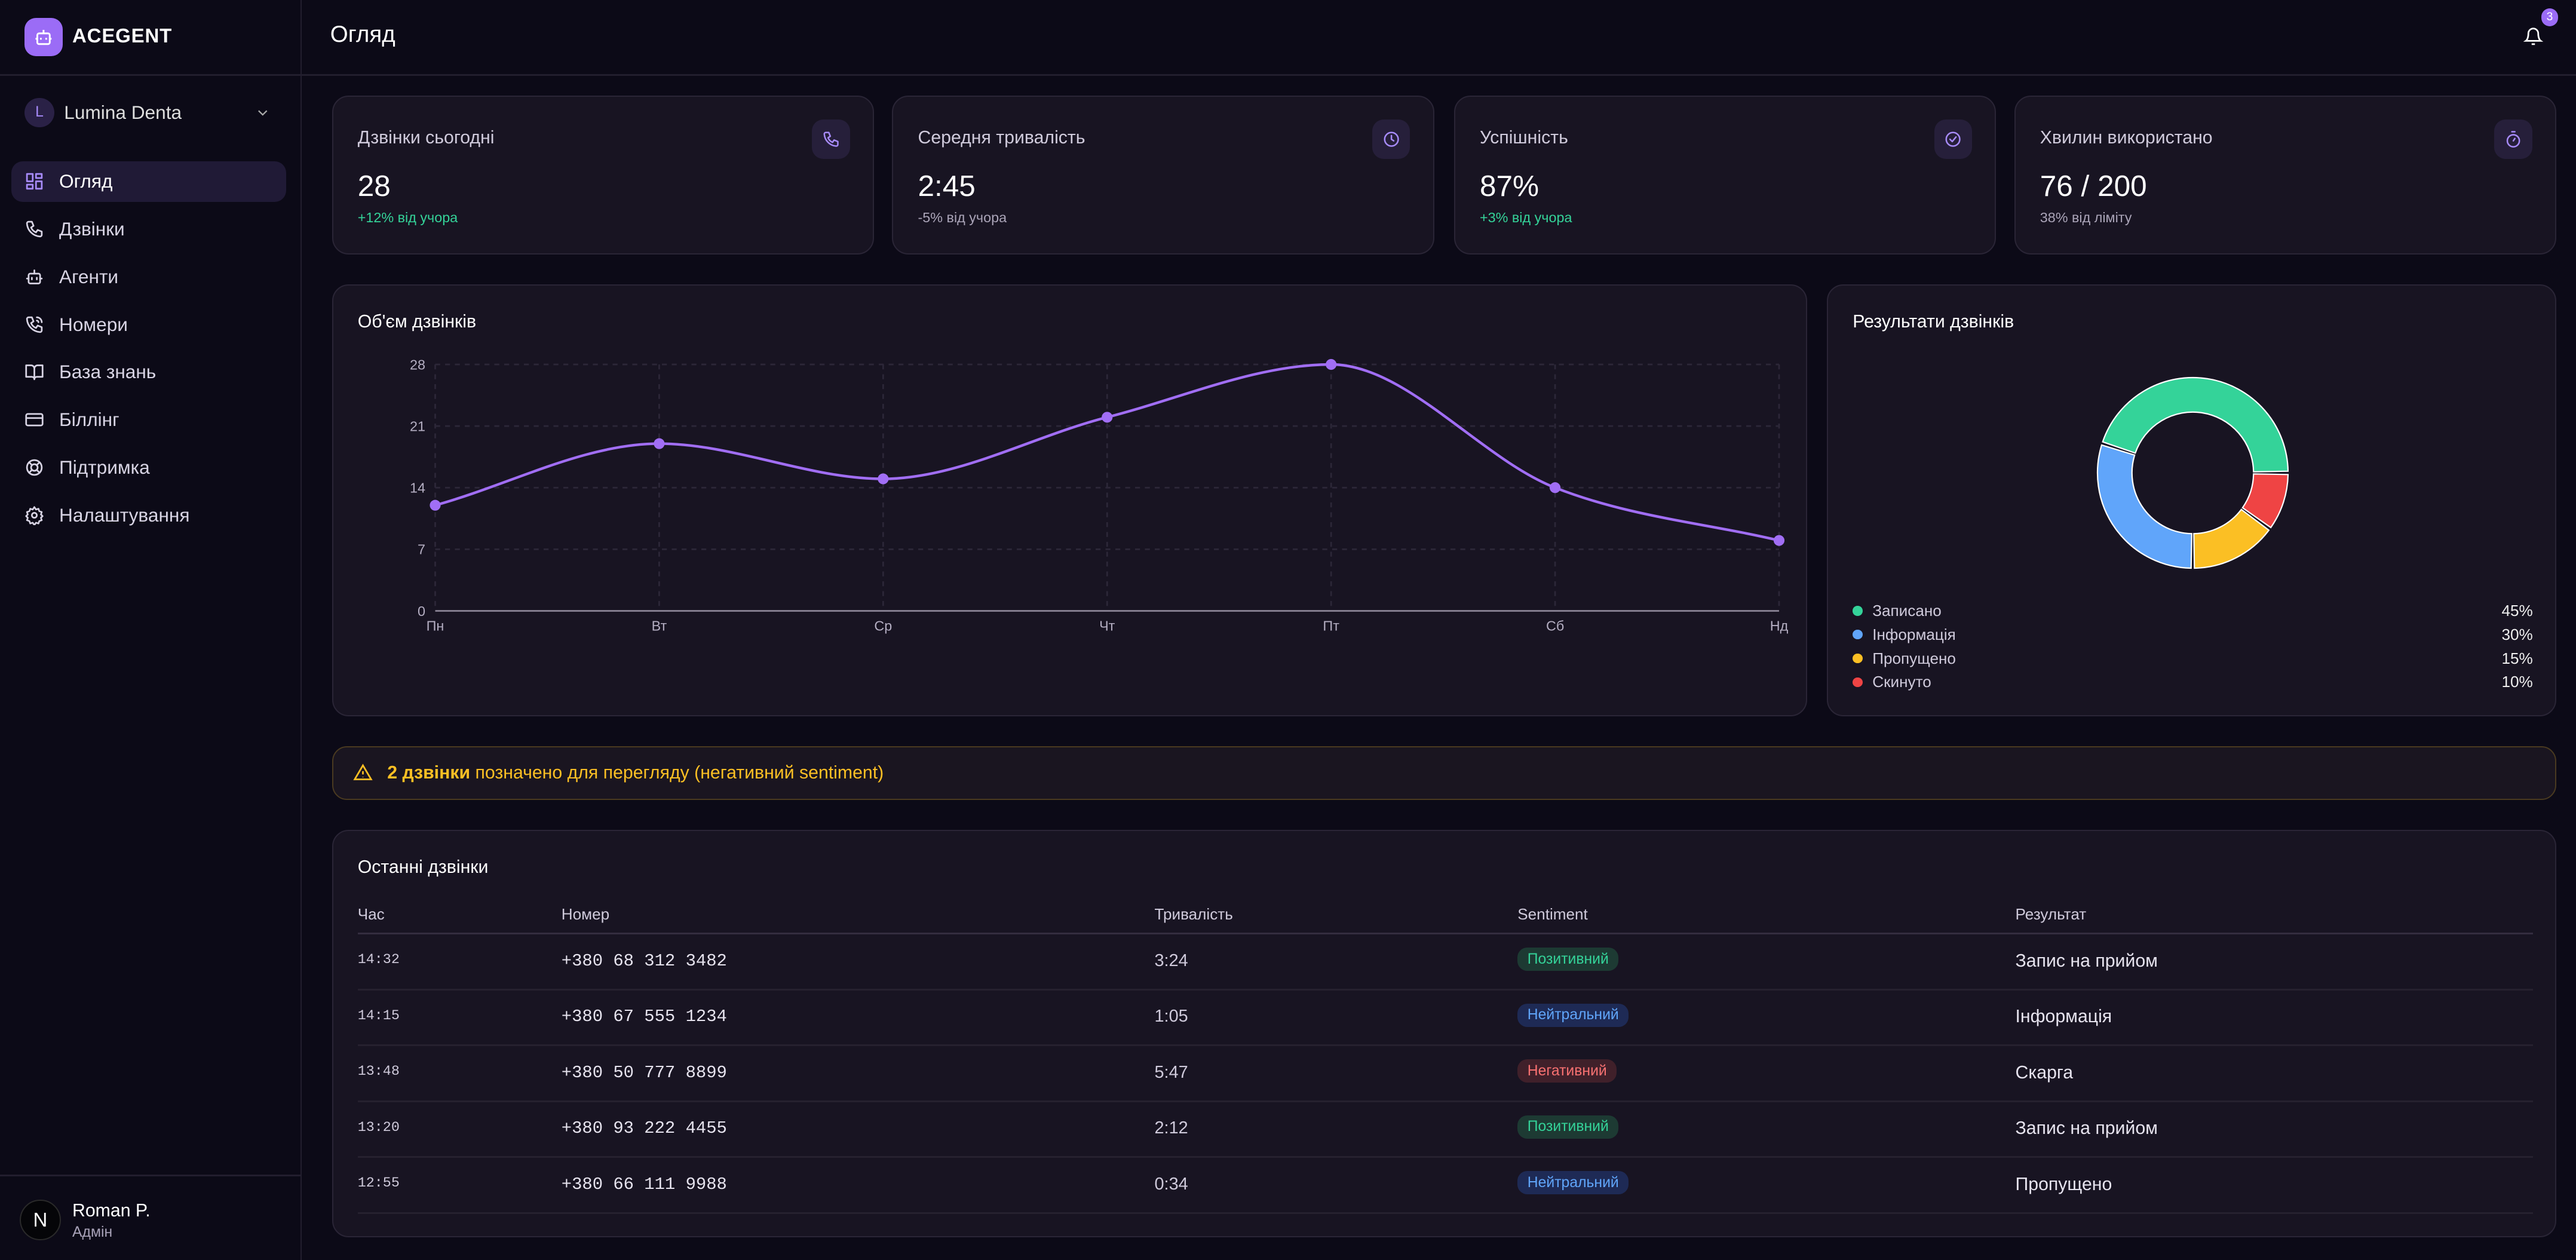 The height and width of the screenshot is (1260, 2576). I want to click on sidebar-item-7: Налаштування, so click(148, 516).